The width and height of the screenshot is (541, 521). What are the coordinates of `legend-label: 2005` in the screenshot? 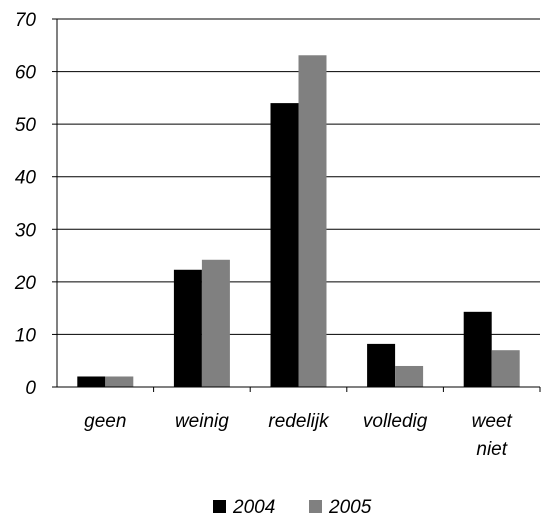 It's located at (350, 507).